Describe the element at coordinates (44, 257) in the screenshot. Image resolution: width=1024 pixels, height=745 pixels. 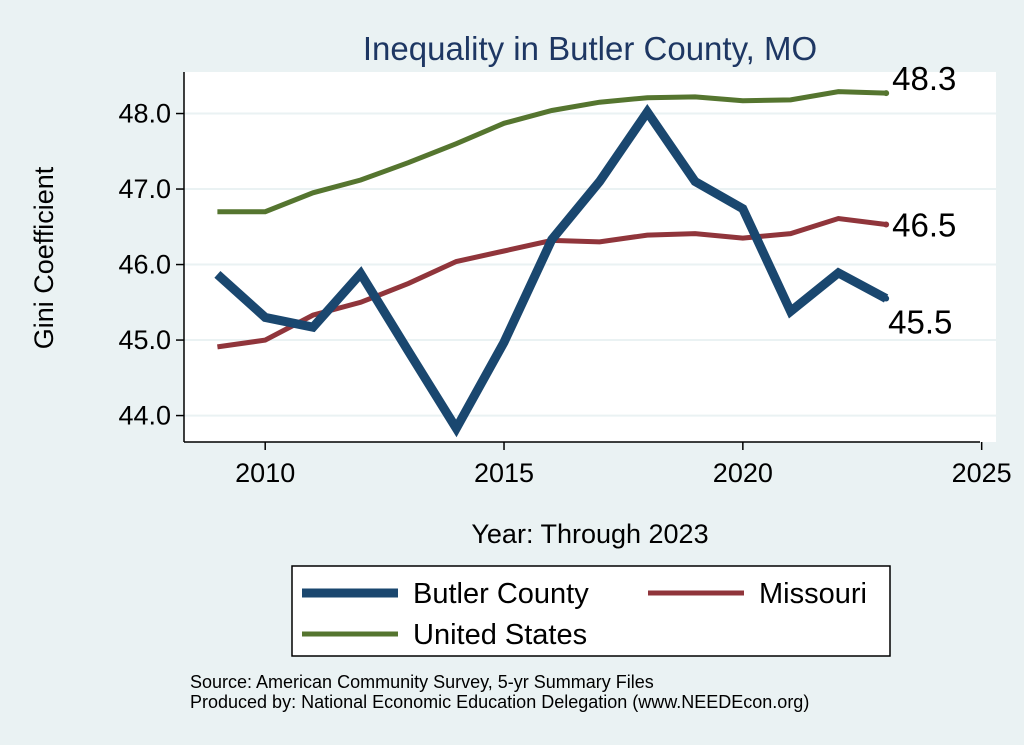
I see `y-axis-title: Gini Coefficient` at that location.